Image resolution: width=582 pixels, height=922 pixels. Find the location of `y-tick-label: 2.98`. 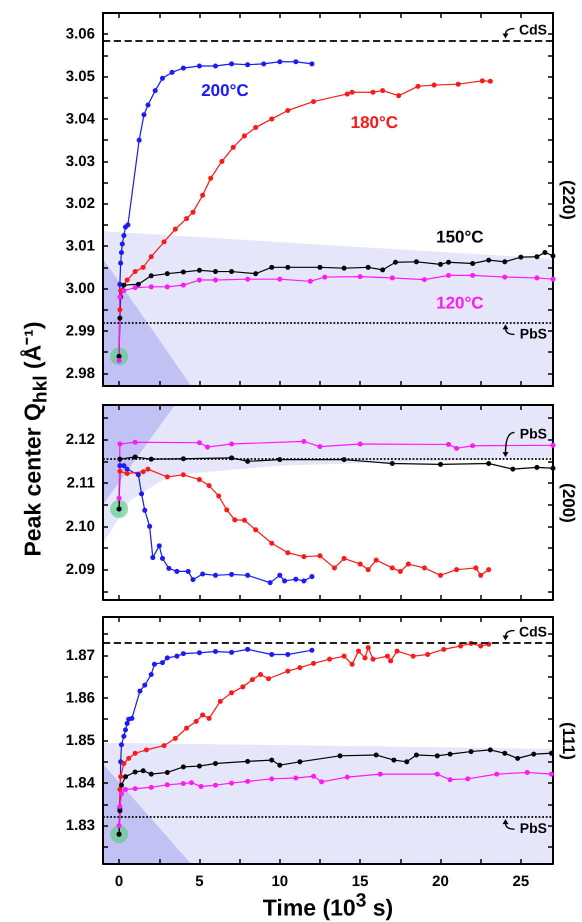

y-tick-label: 2.98 is located at coordinates (80, 373).